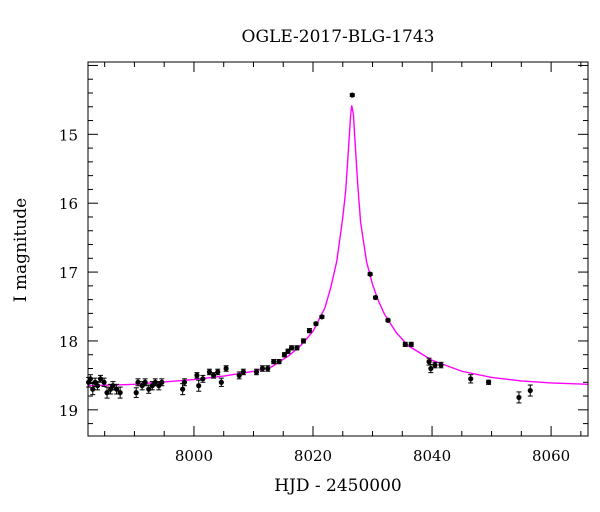  What do you see at coordinates (338, 486) in the screenshot?
I see `x-axis-label: HJD - 2450000` at bounding box center [338, 486].